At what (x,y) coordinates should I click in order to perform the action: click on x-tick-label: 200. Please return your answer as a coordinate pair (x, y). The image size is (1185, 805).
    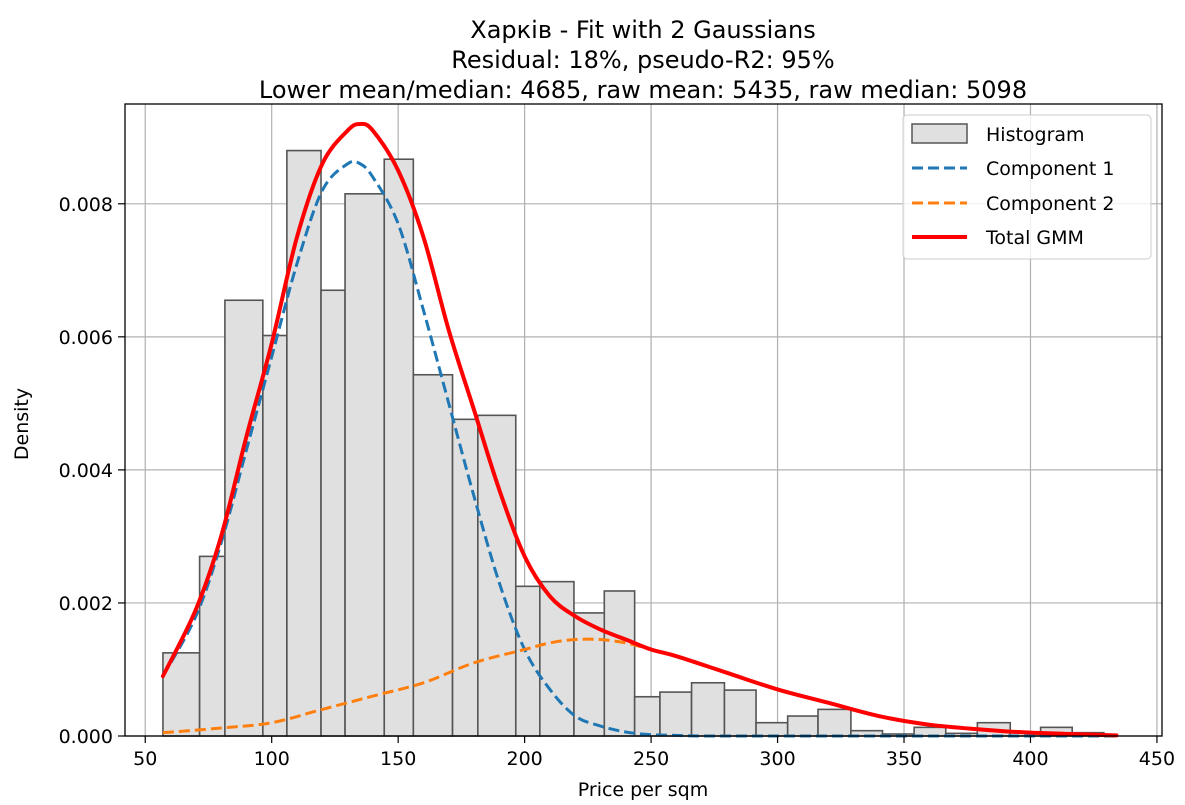
    Looking at the image, I should click on (524, 759).